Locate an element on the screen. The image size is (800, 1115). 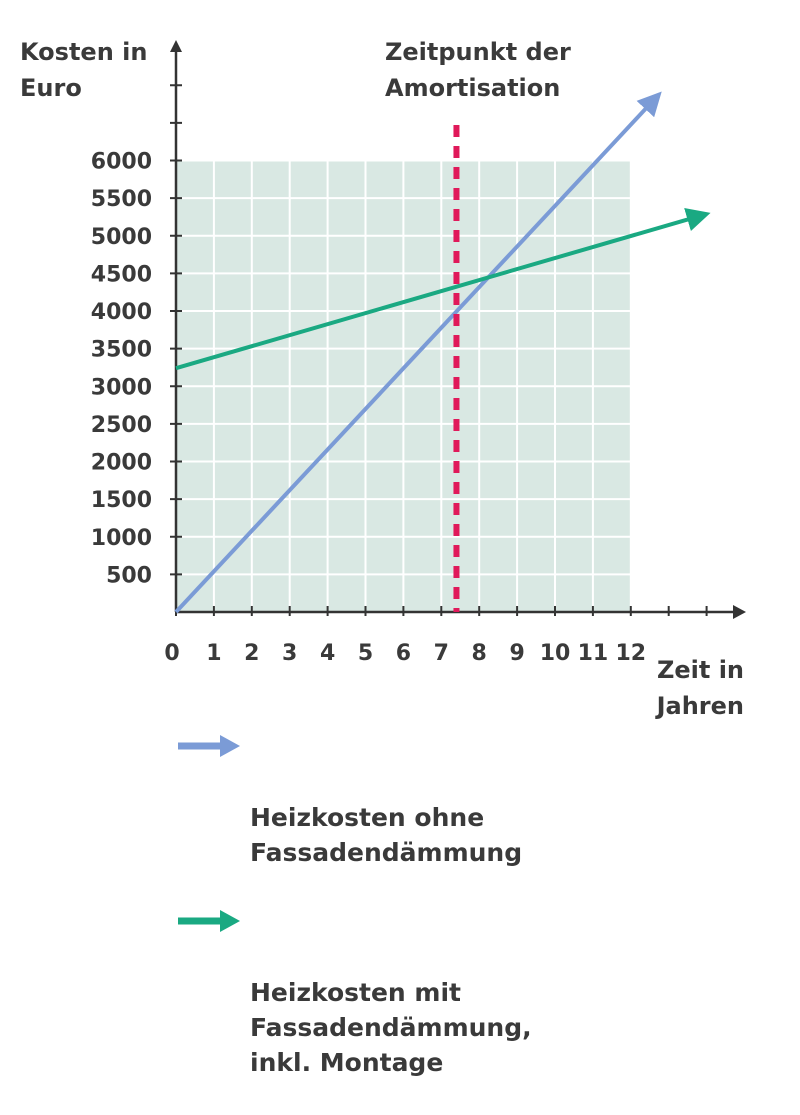
x-tick-label: 11 is located at coordinates (593, 653).